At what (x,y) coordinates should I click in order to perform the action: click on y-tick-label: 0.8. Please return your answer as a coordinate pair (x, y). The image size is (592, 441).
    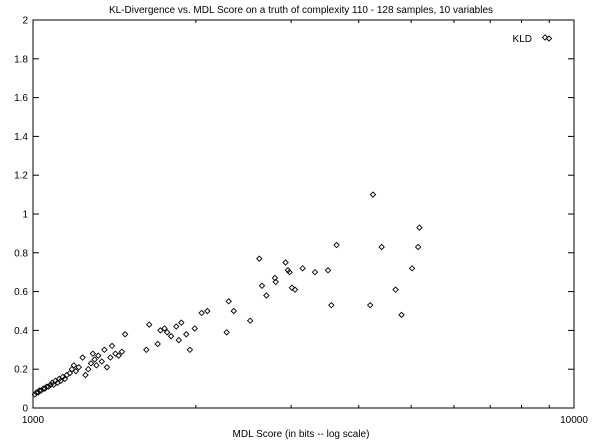
    Looking at the image, I should click on (21, 253).